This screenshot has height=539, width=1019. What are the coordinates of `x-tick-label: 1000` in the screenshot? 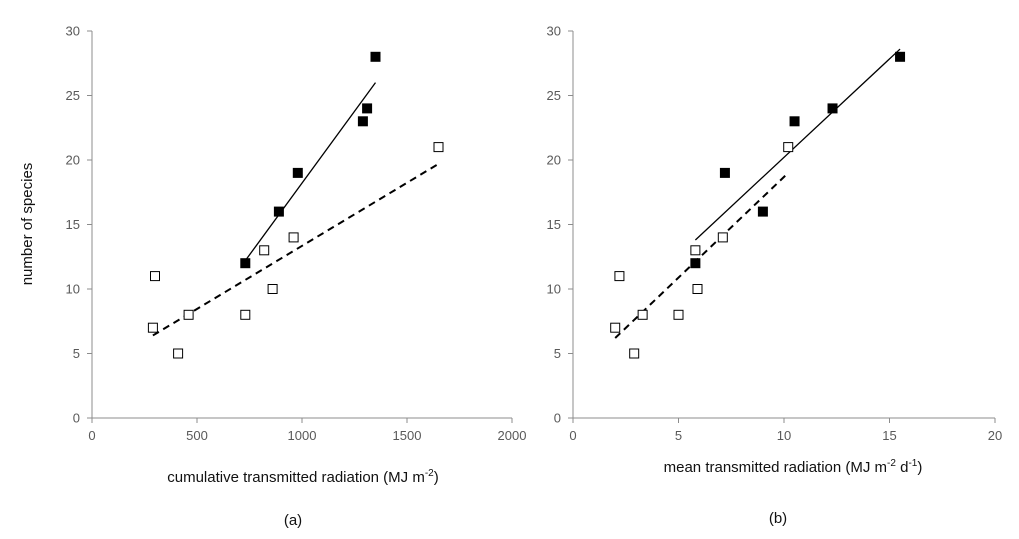 It's located at (302, 435).